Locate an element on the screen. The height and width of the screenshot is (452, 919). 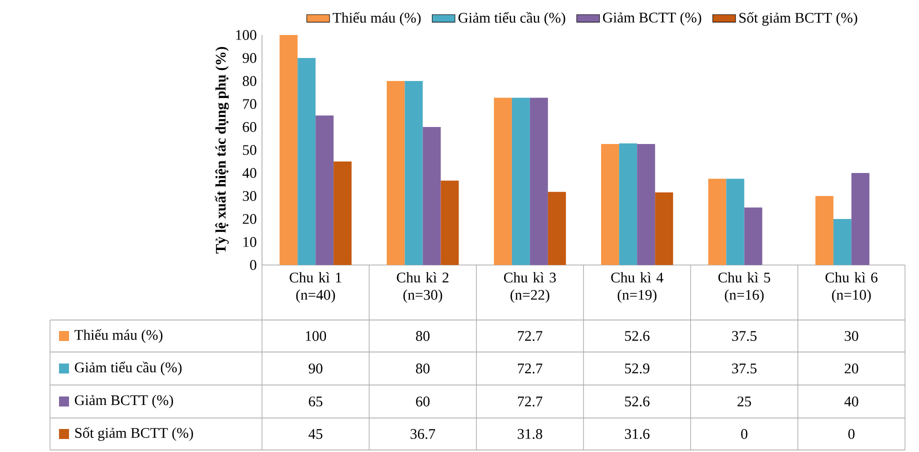
x-tick-label: Chu kì 4 (n=19) is located at coordinates (637, 287).